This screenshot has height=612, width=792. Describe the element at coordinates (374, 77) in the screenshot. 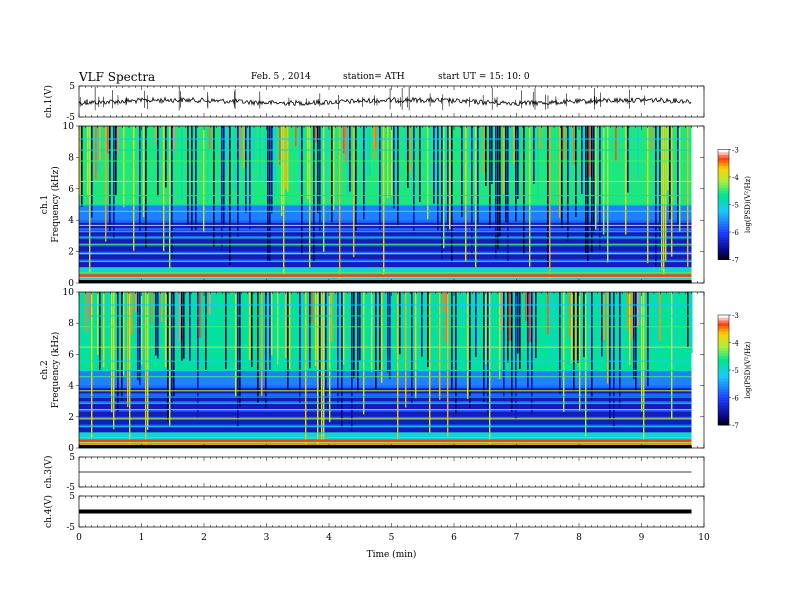

I see `station-label: station= ATH` at that location.